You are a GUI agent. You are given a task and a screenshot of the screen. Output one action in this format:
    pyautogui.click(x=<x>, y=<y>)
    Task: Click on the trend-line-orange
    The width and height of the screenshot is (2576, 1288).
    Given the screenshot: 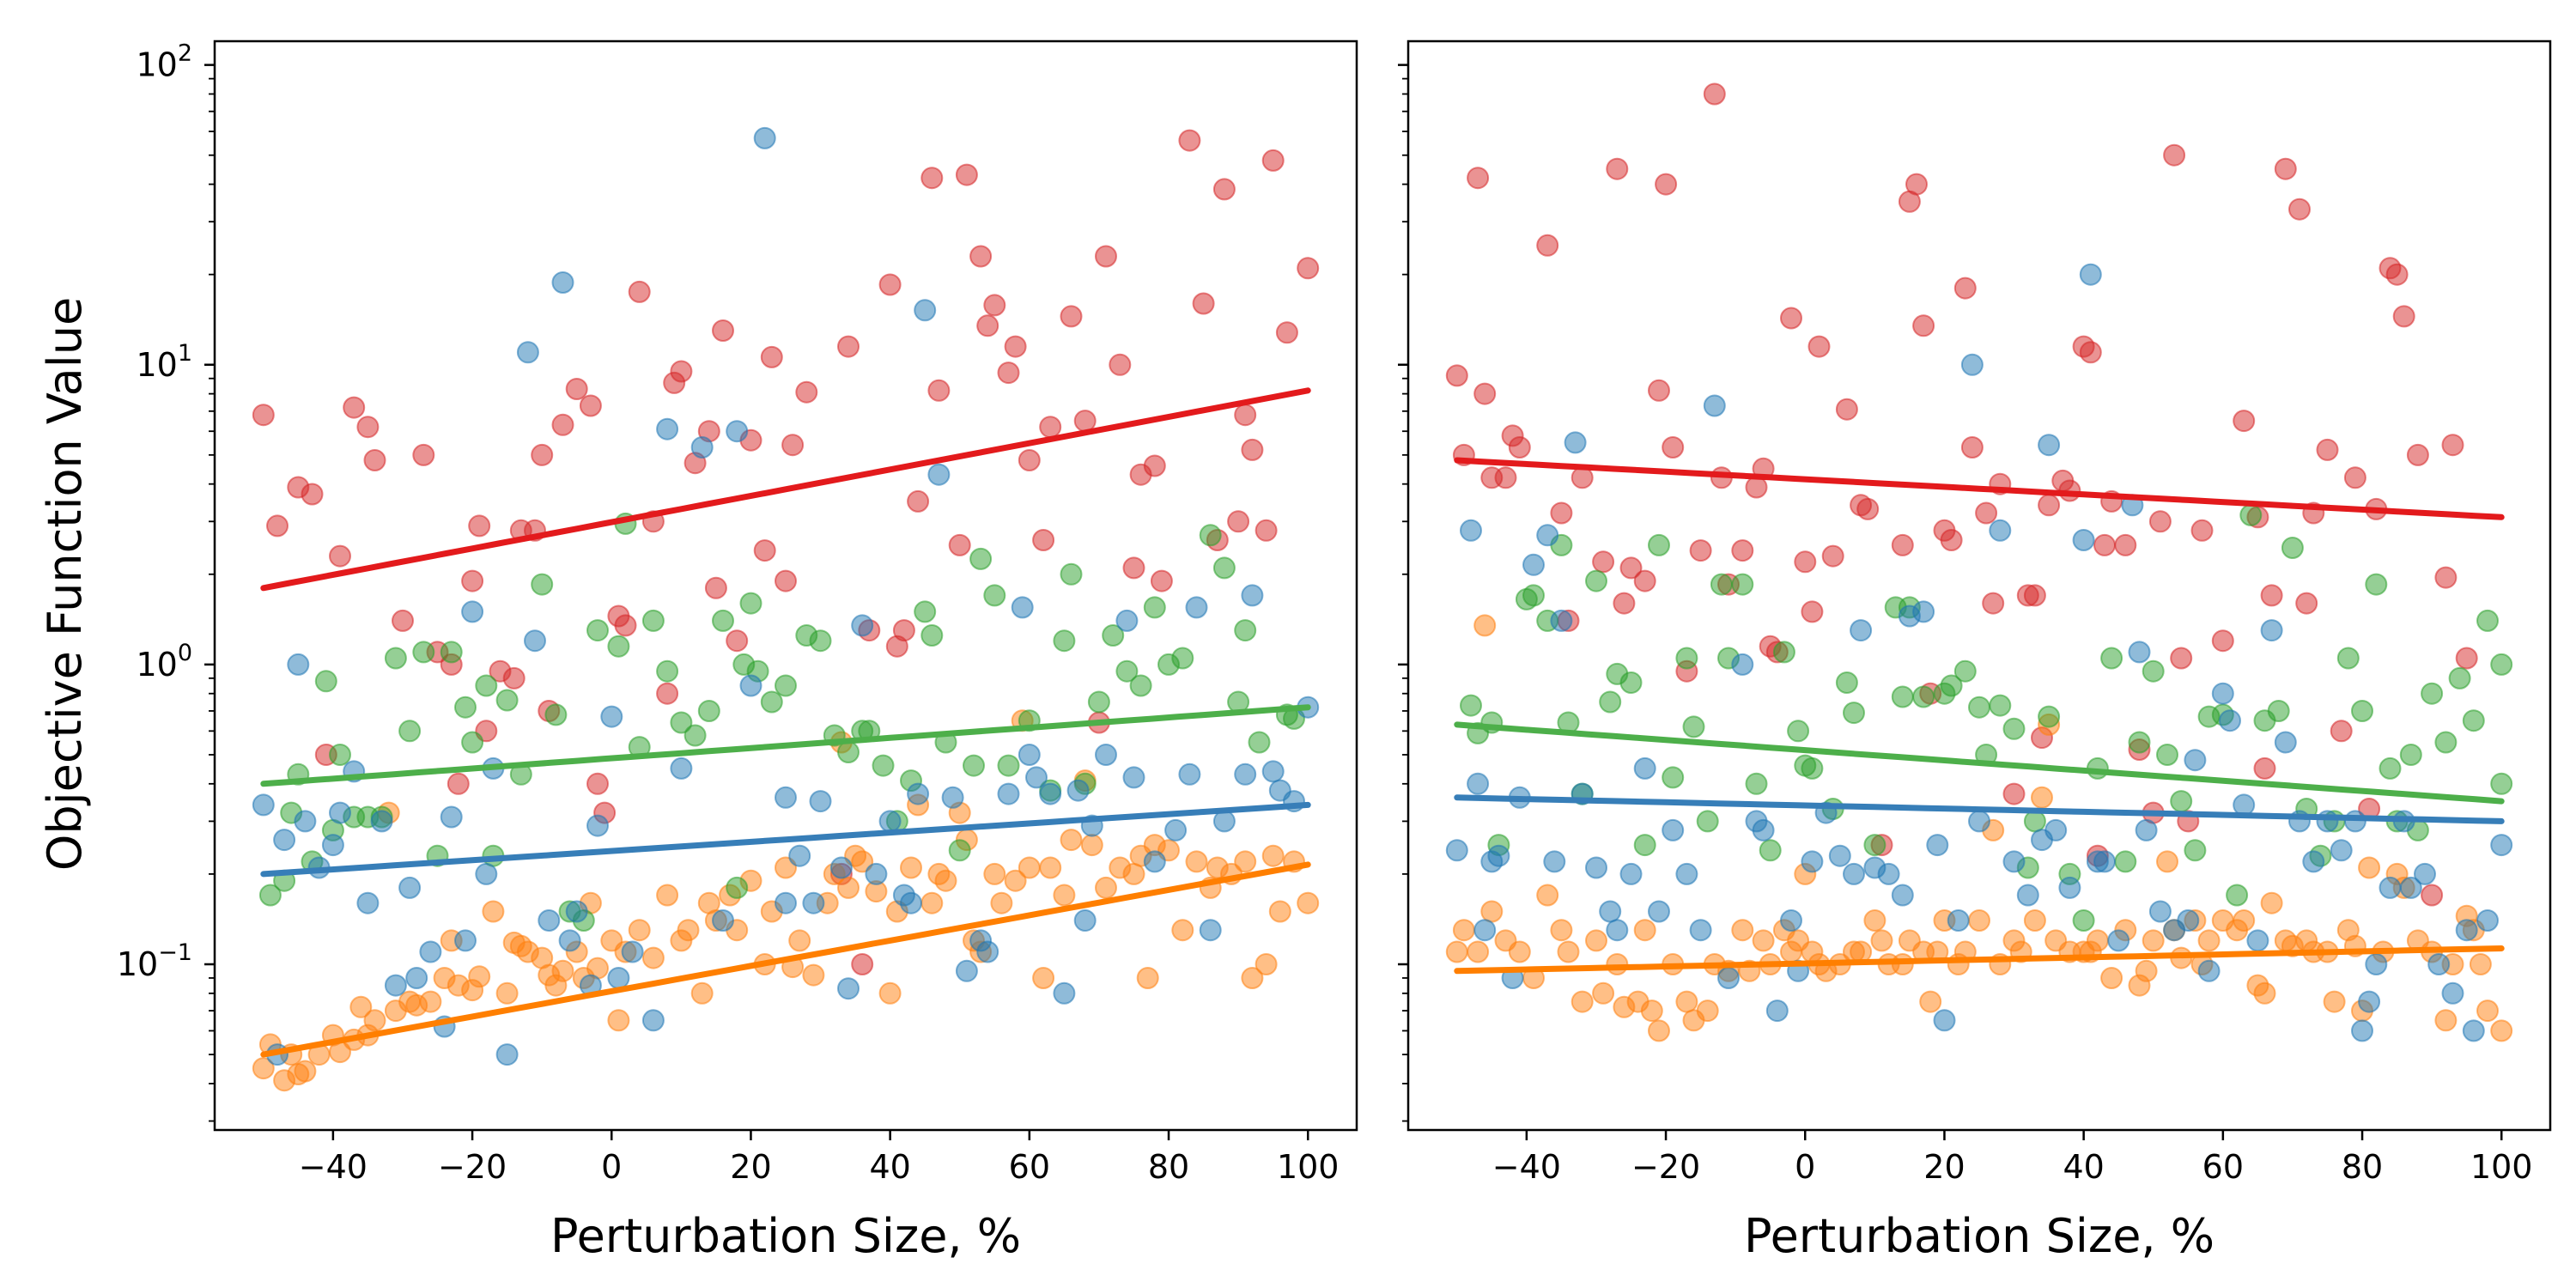 What is the action you would take?
    pyautogui.click(x=1980, y=960)
    